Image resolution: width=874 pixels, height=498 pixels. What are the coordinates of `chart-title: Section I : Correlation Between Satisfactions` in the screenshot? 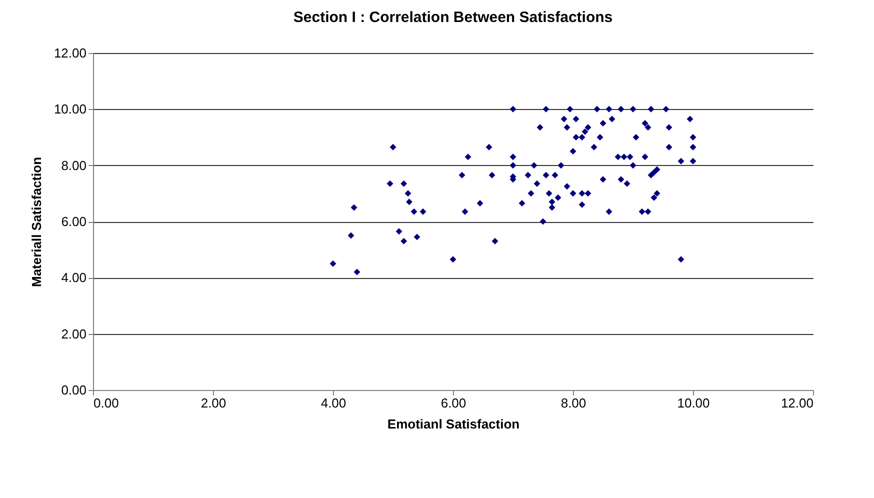 It's located at (453, 17).